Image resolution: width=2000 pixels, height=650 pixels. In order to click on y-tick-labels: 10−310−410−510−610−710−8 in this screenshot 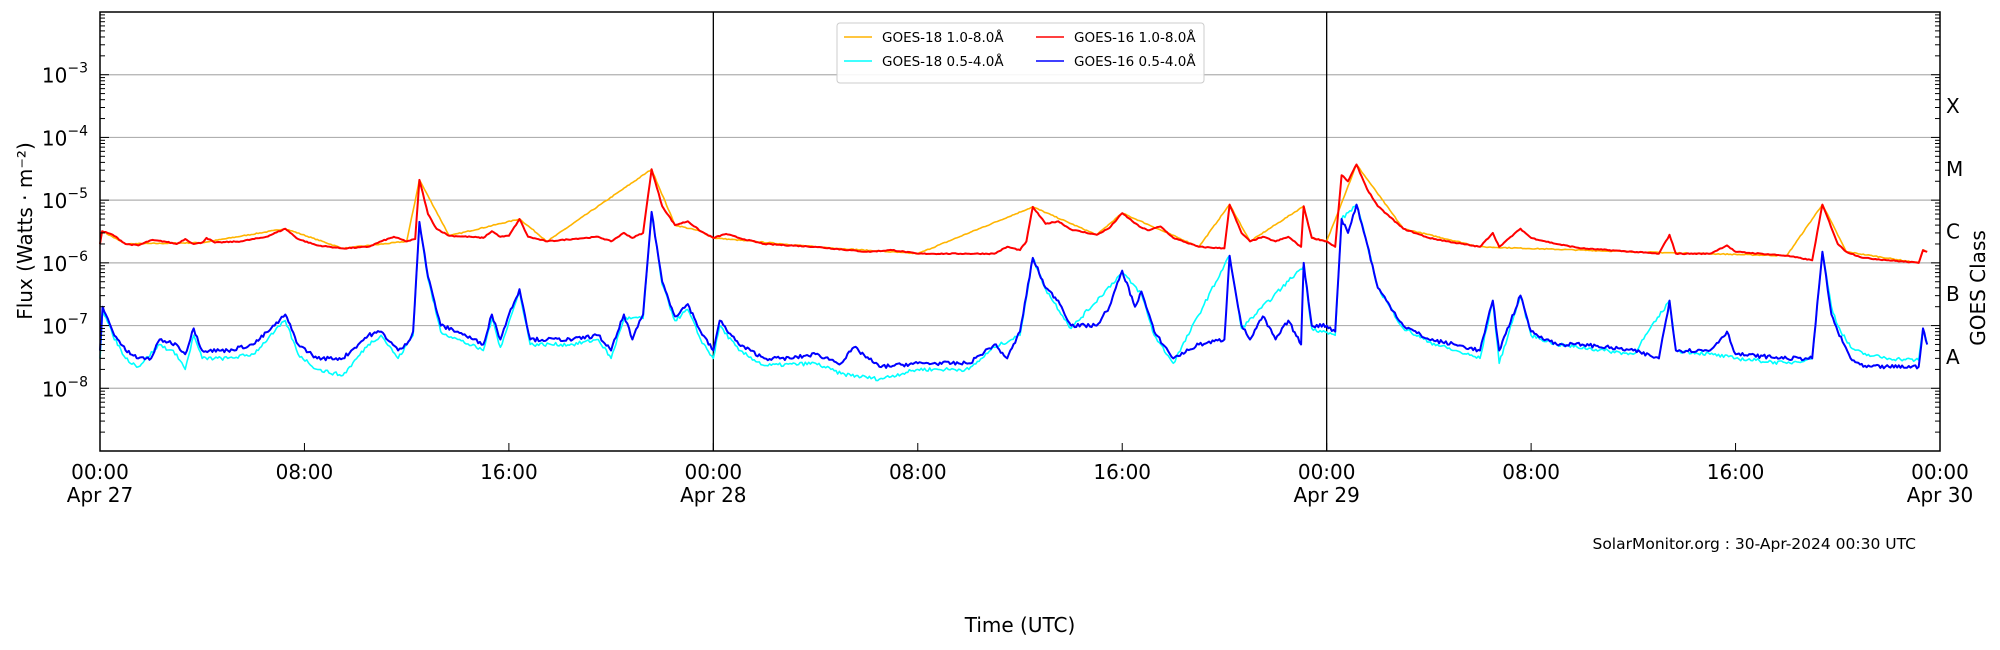, I will do `click(65, 231)`.